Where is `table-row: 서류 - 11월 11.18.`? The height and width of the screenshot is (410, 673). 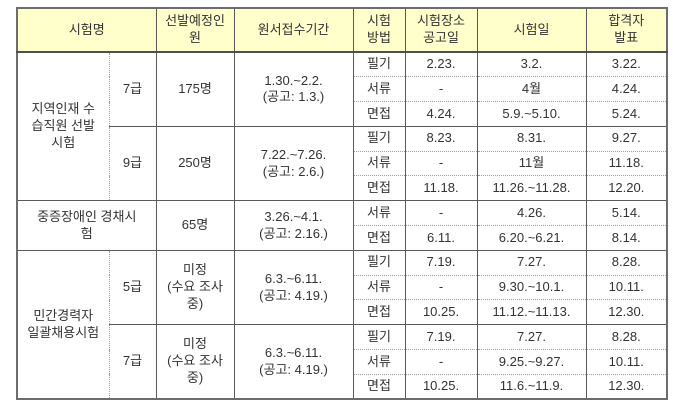
table-row: 서류 - 11월 11.18. is located at coordinates (342, 163).